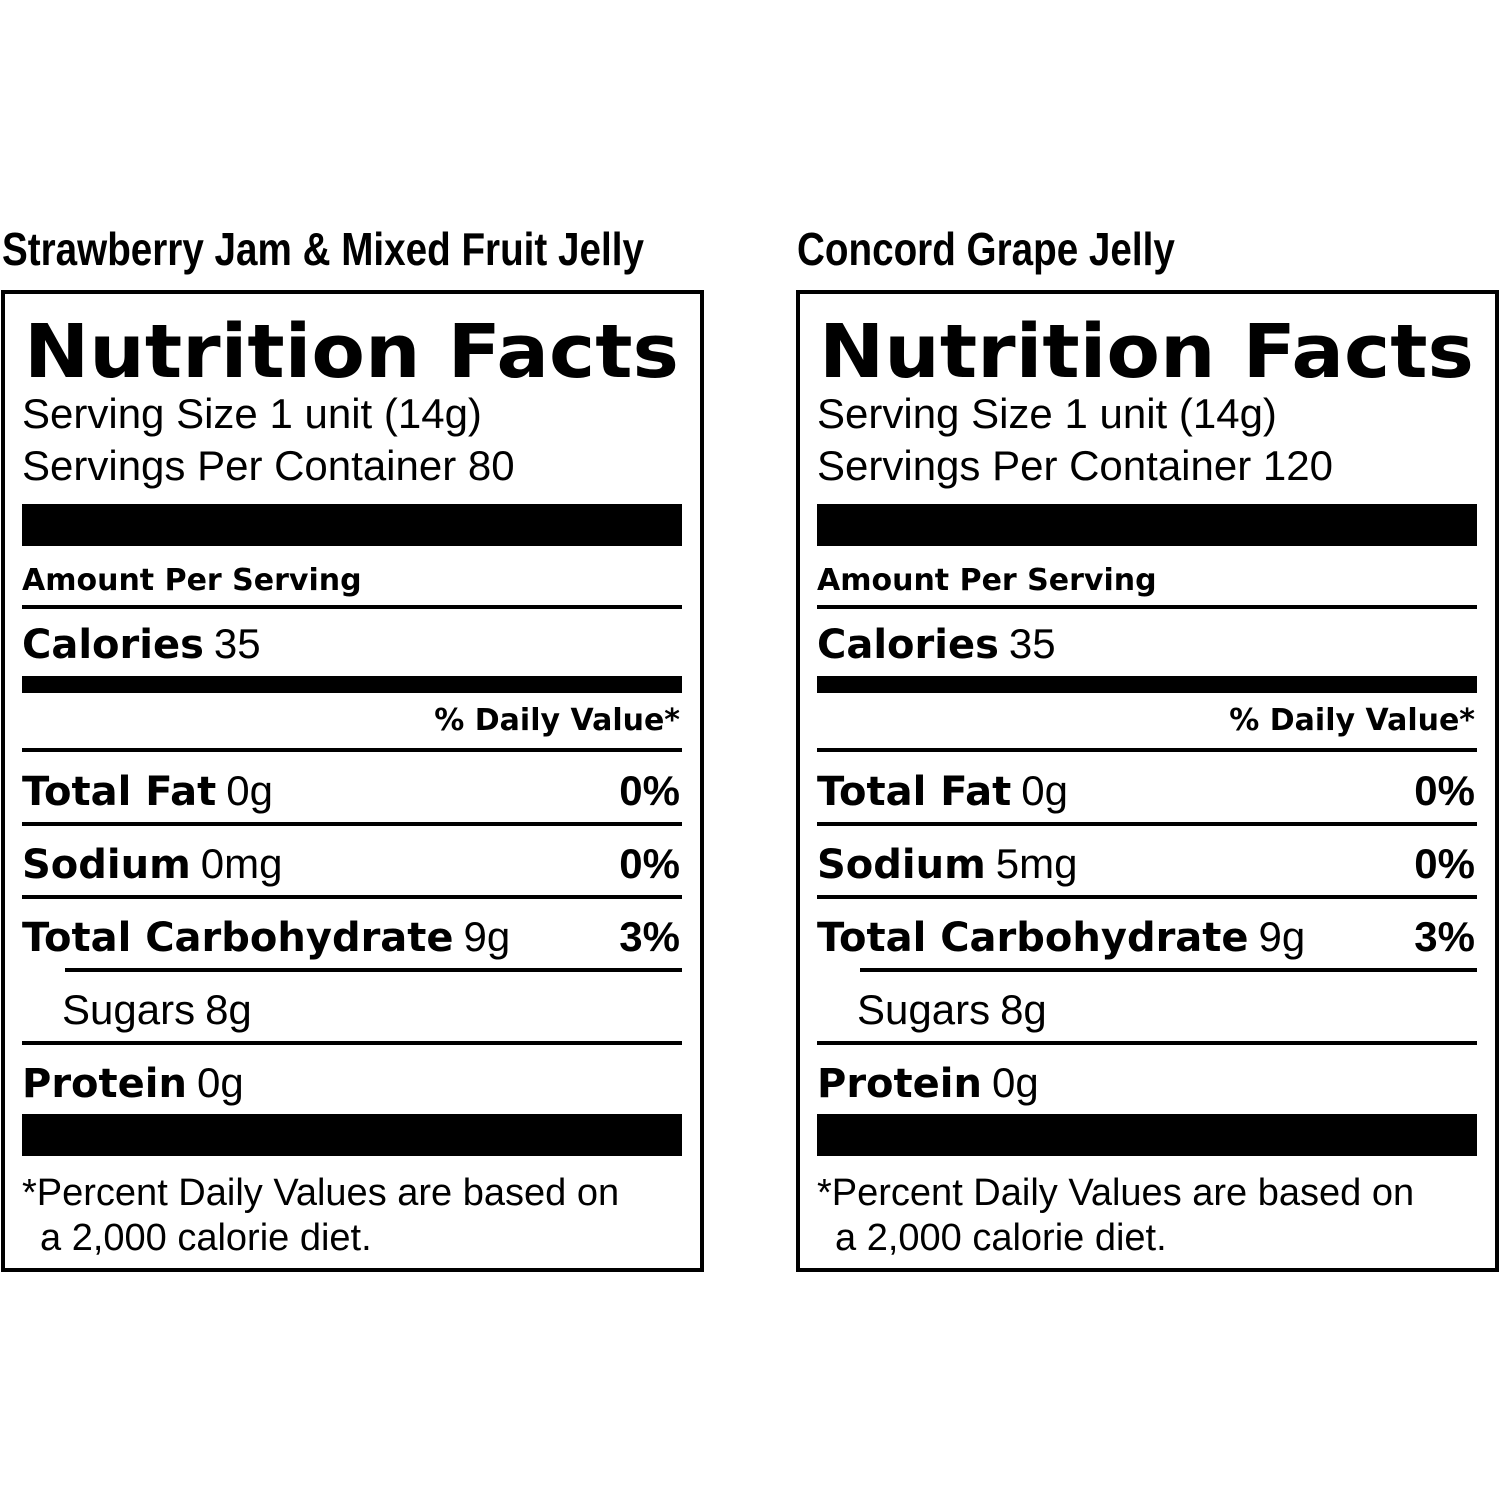  I want to click on product-title: Concord Grape Jelly, so click(986, 249).